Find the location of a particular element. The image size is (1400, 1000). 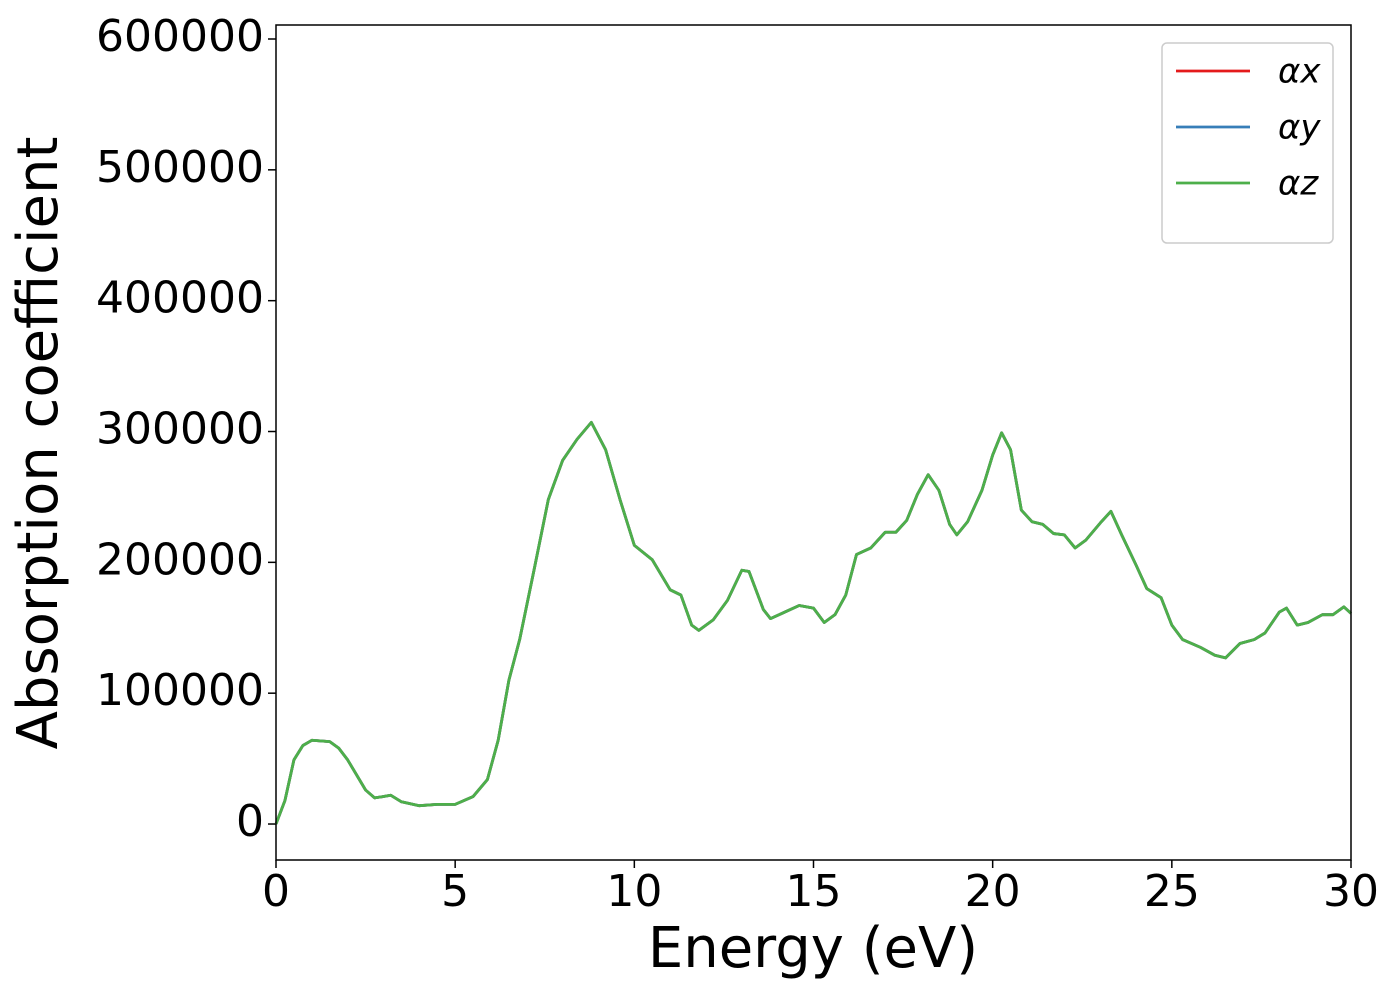

x-tick-label: 15 is located at coordinates (814, 891).